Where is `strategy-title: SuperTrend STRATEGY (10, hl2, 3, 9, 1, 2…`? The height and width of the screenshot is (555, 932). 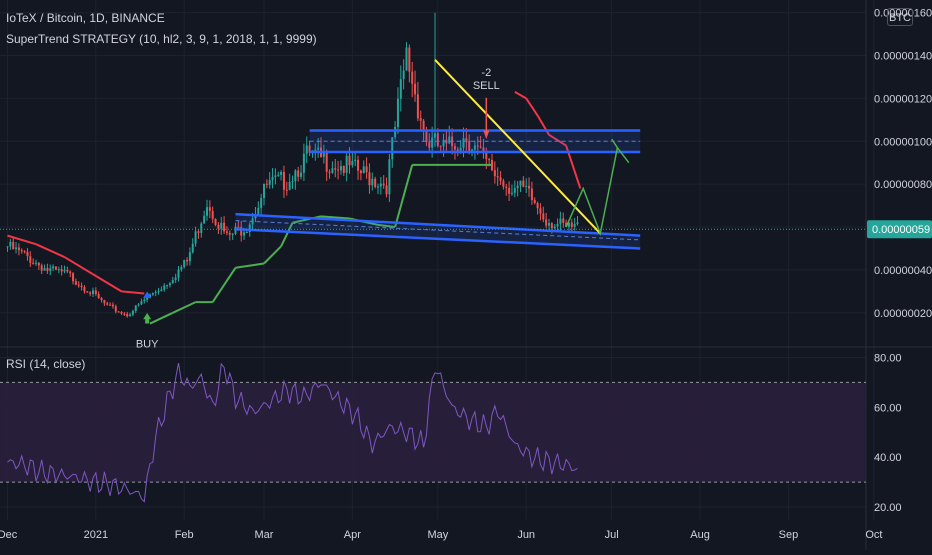
strategy-title: SuperTrend STRATEGY (10, hl2, 3, 9, 1, 2… is located at coordinates (161, 39).